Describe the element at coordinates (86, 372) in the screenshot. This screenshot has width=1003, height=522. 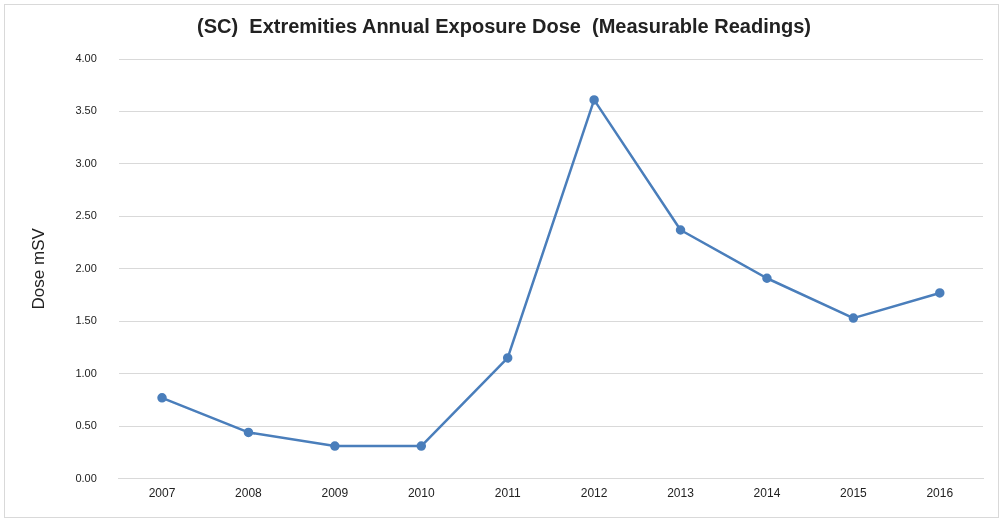
I see `y-tick-label: 1.00` at that location.